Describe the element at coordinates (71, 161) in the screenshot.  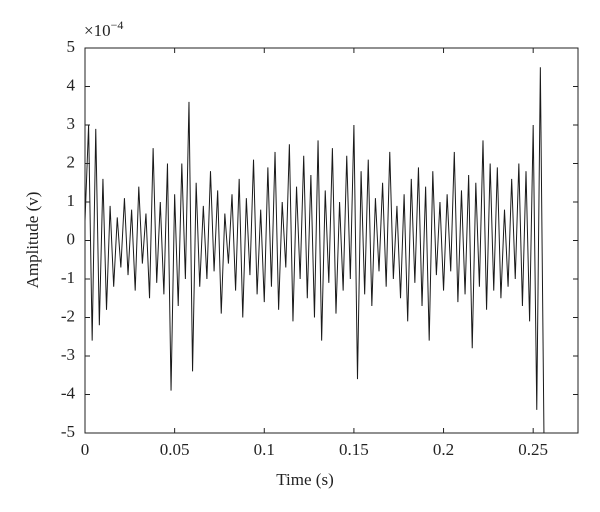
I see `y-tick-label: 2` at that location.